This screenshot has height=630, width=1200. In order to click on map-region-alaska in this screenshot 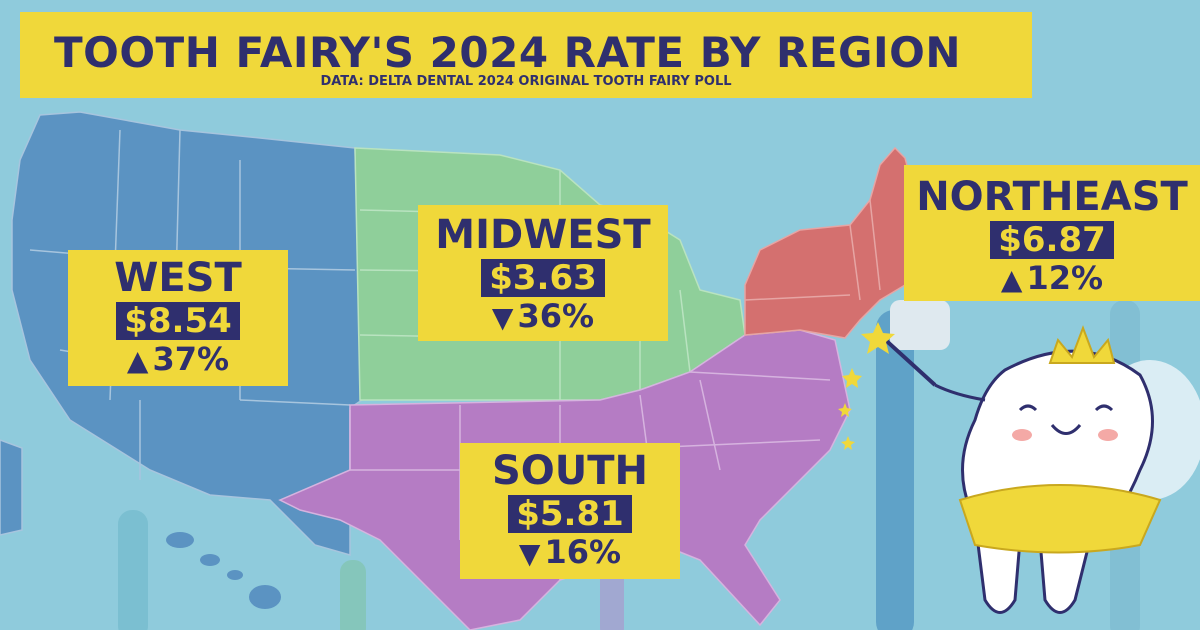, I will do `click(11, 487)`.